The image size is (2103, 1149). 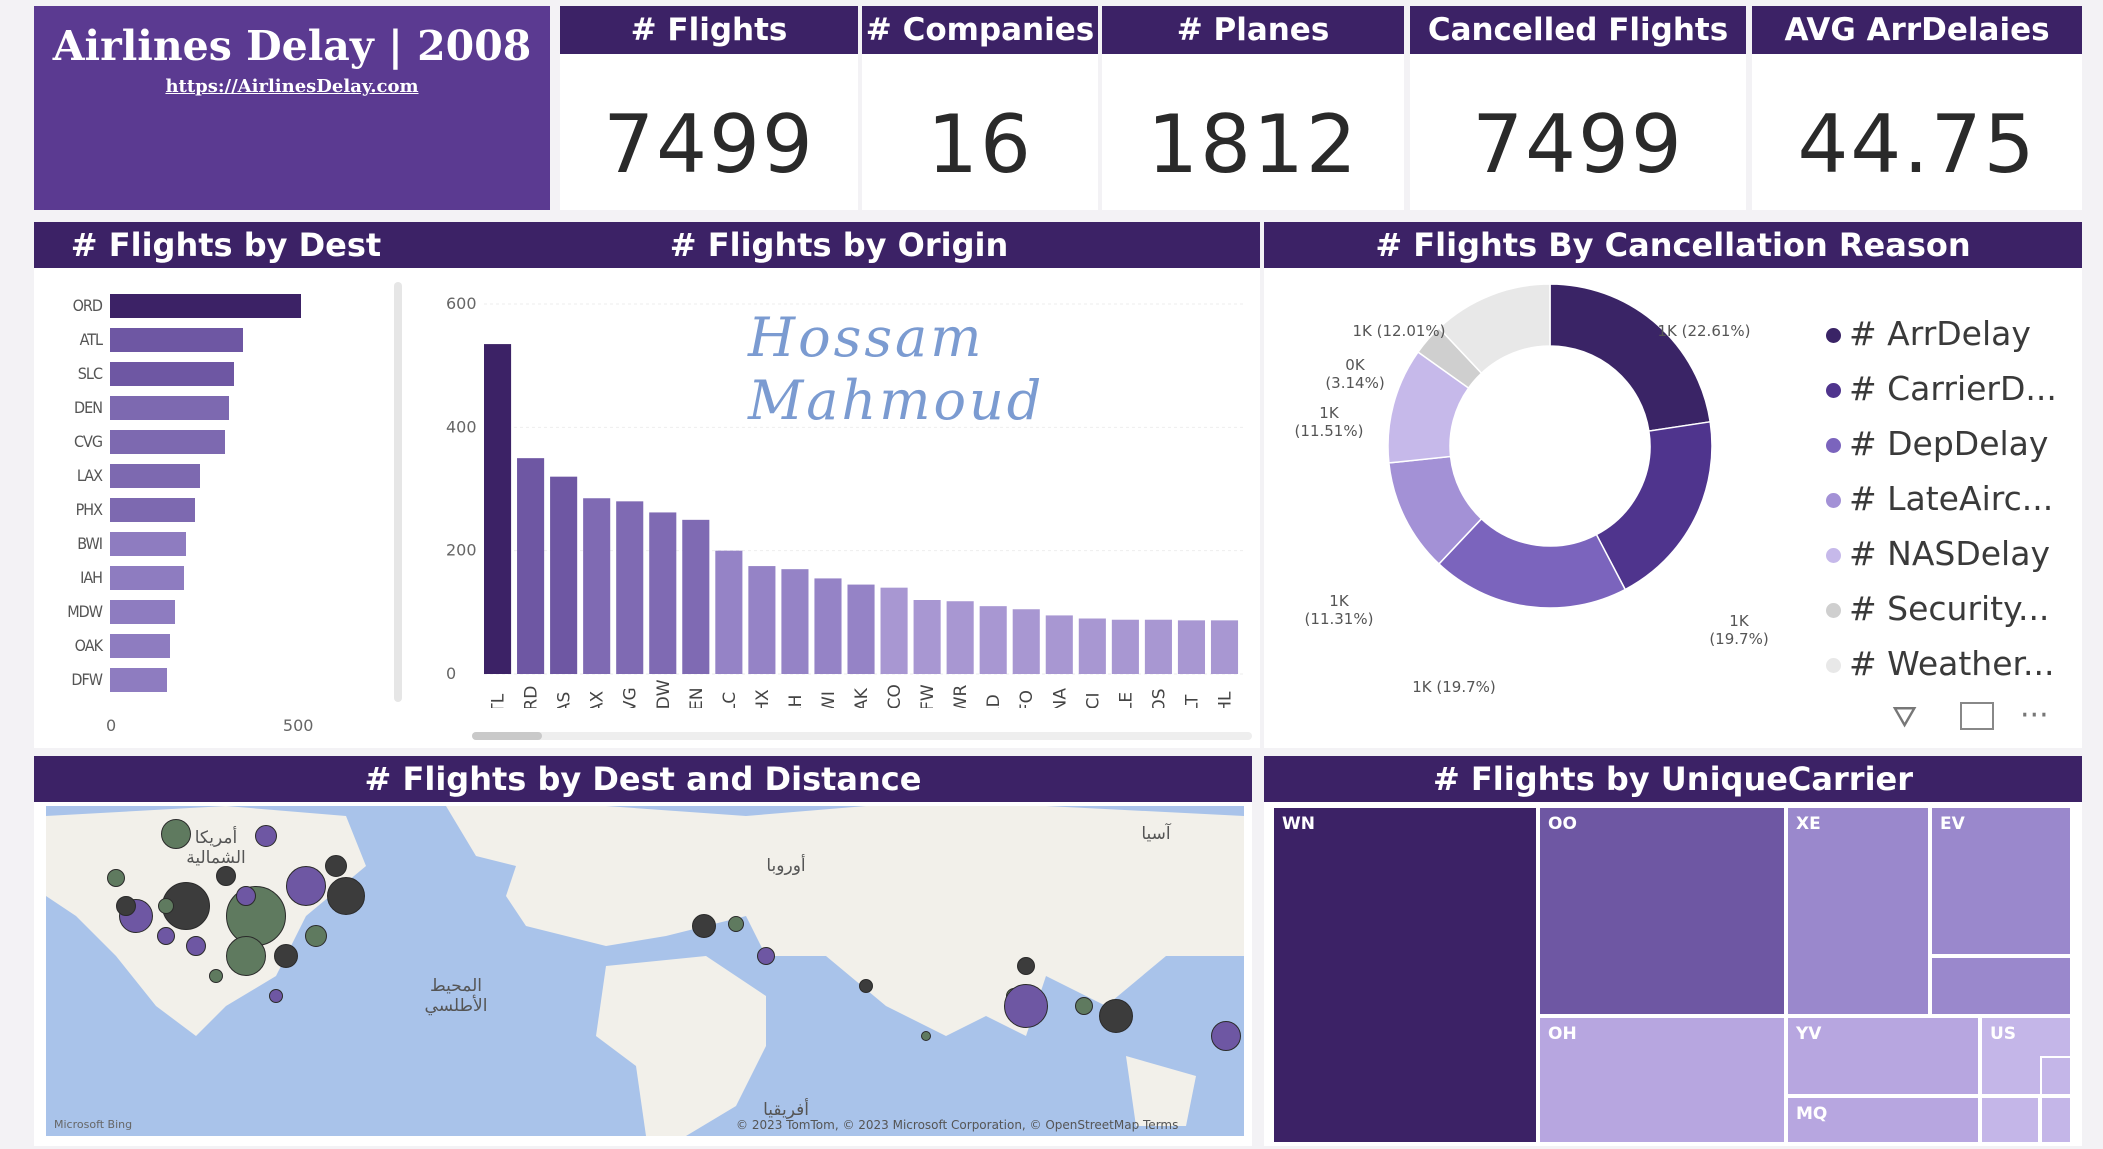 What do you see at coordinates (226, 646) in the screenshot?
I see `dest-bar-row: OAK` at bounding box center [226, 646].